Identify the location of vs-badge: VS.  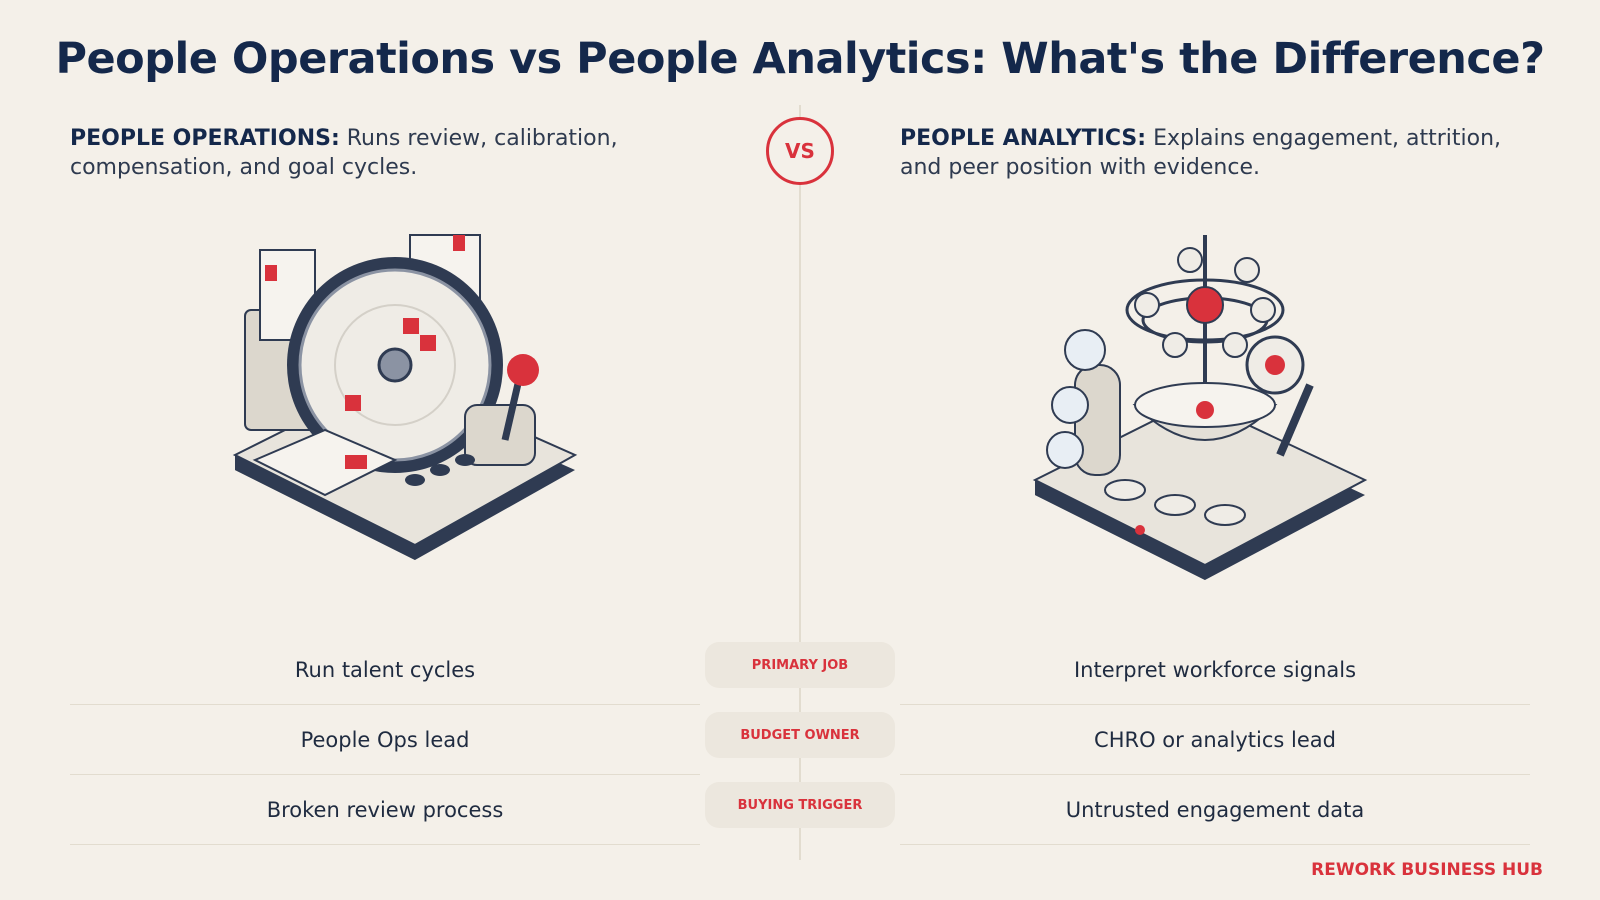
(800, 151).